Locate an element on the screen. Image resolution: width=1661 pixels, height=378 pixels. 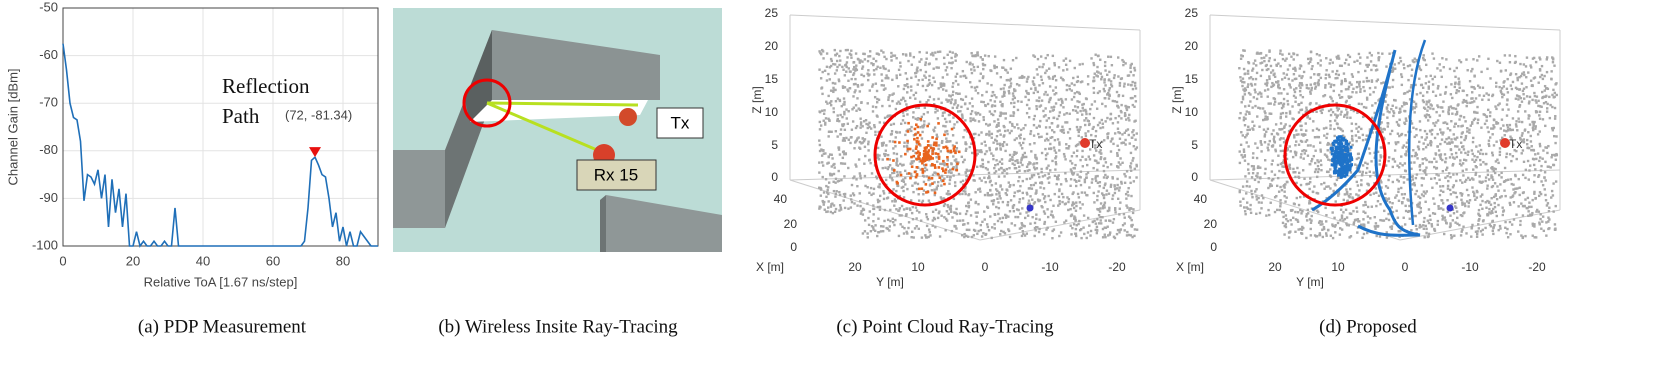
rx-point is located at coordinates (1030, 208).